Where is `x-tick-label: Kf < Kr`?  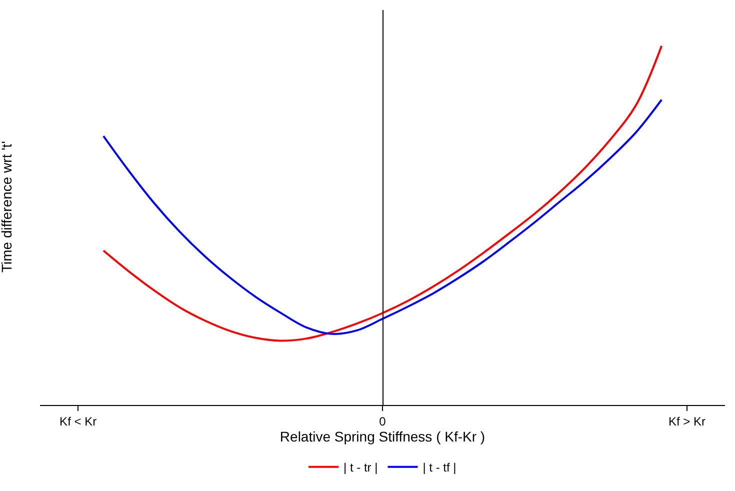
x-tick-label: Kf < Kr is located at coordinates (78, 421).